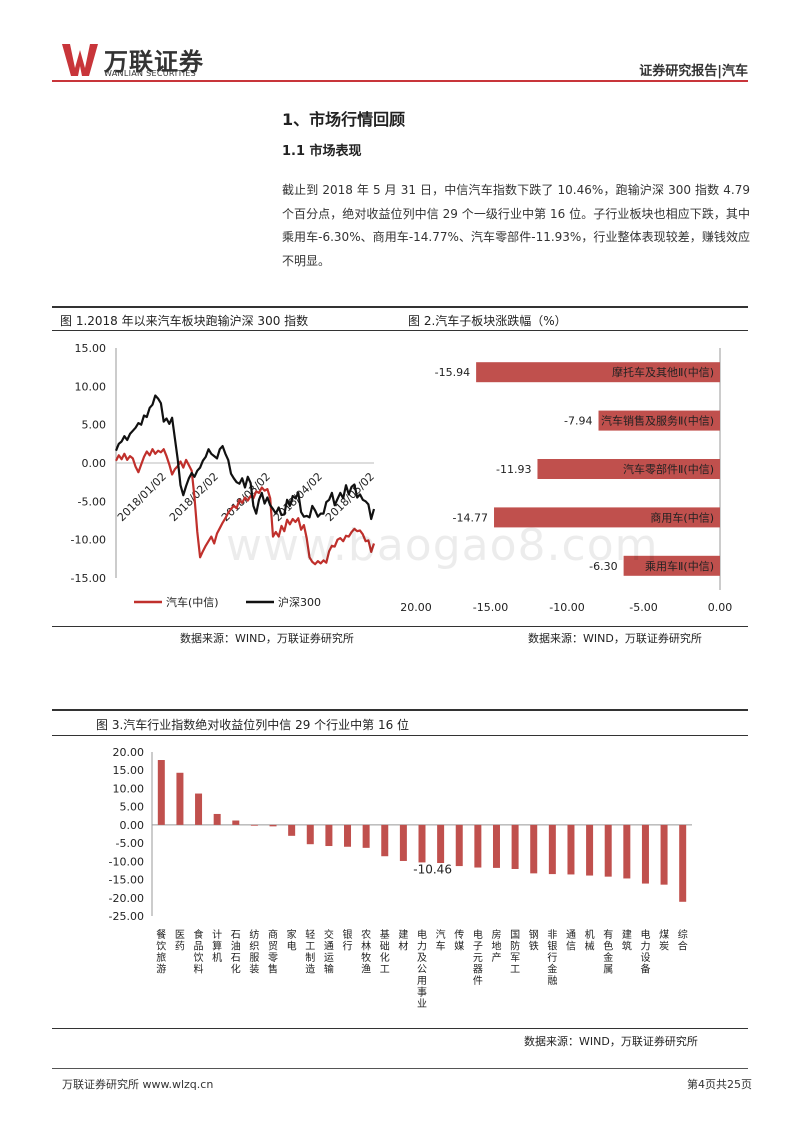 This screenshot has height=1132, width=800. Describe the element at coordinates (693, 71) in the screenshot. I see `report-type-label: 证券研究报告|汽车` at that location.